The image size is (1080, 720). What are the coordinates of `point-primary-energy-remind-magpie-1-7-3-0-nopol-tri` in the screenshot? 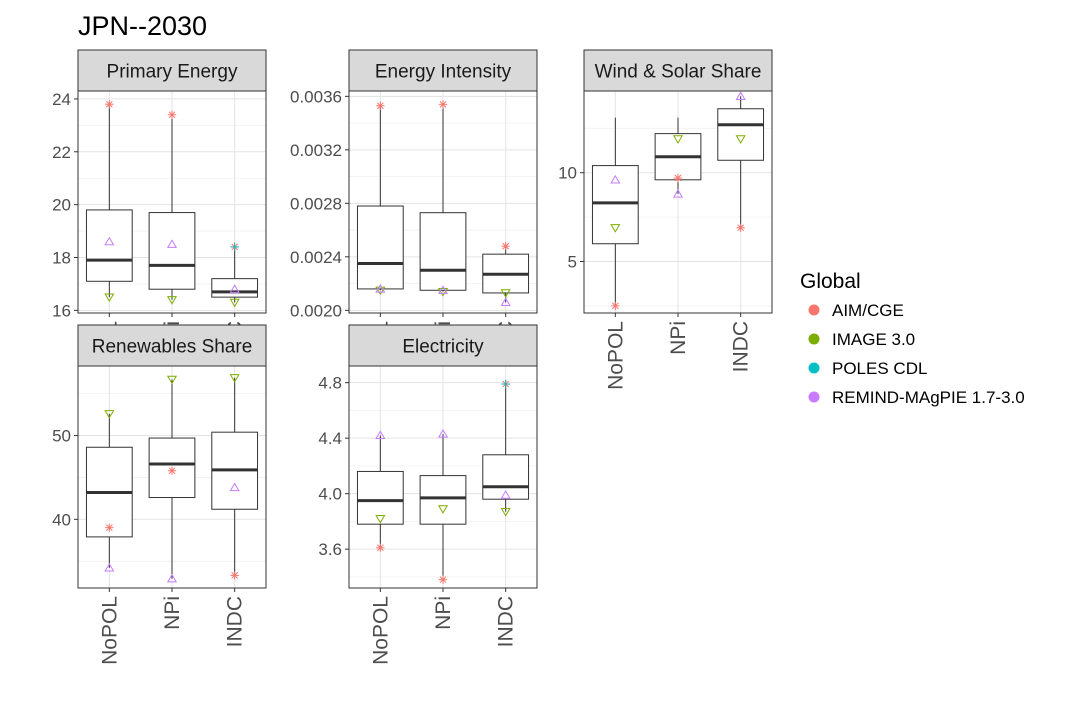 It's located at (109, 241).